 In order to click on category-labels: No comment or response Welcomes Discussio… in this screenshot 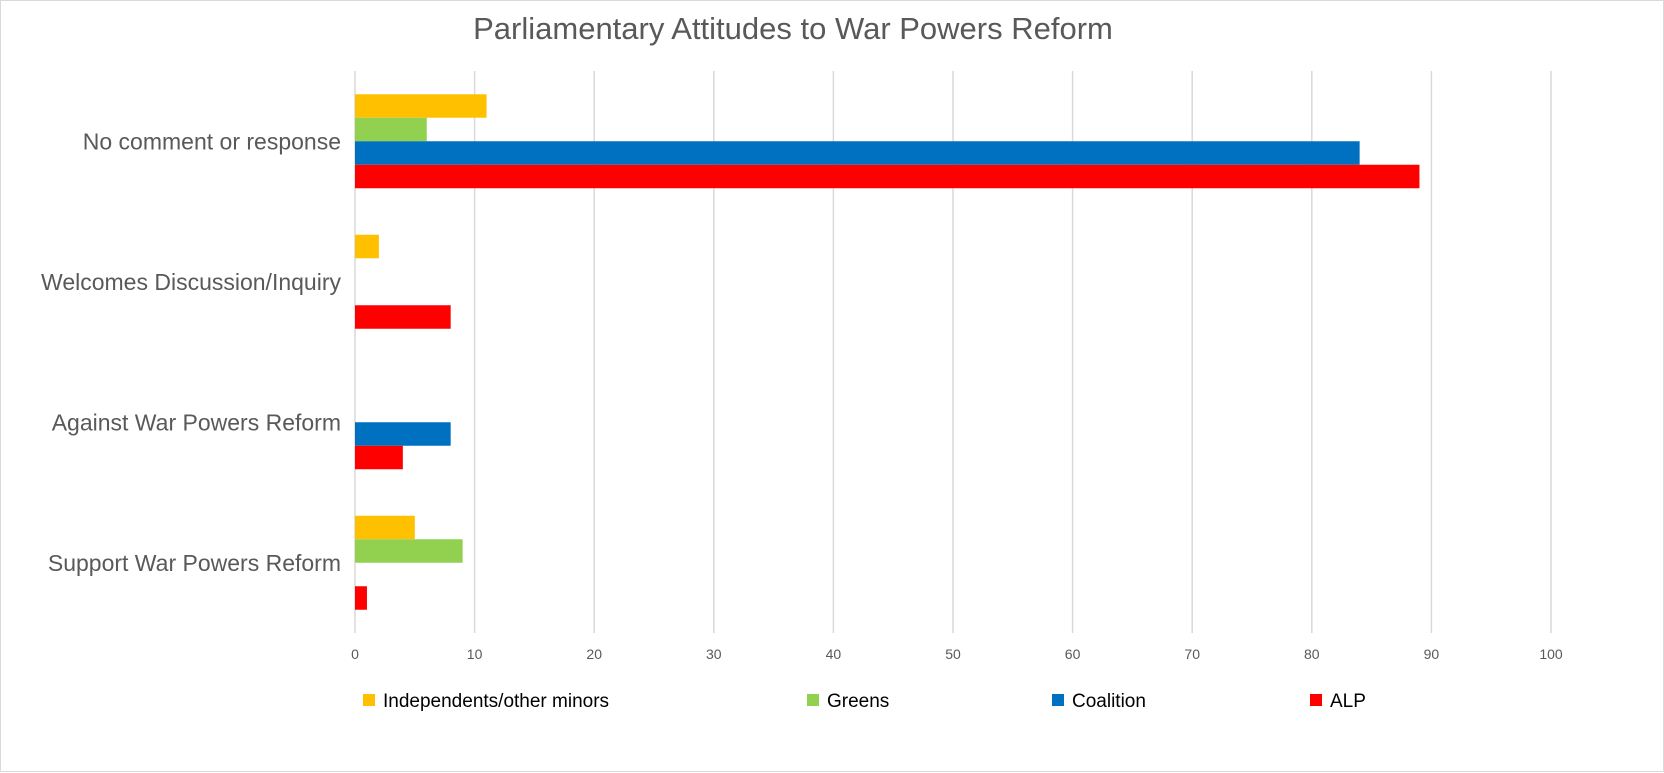, I will do `click(191, 352)`.